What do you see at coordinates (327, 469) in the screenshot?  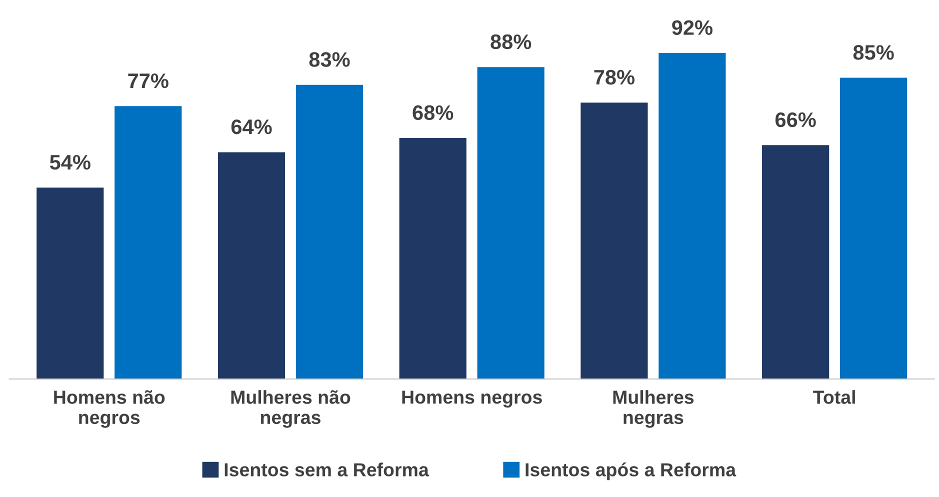 I see `legend-label: Isentos sem a Reforma` at bounding box center [327, 469].